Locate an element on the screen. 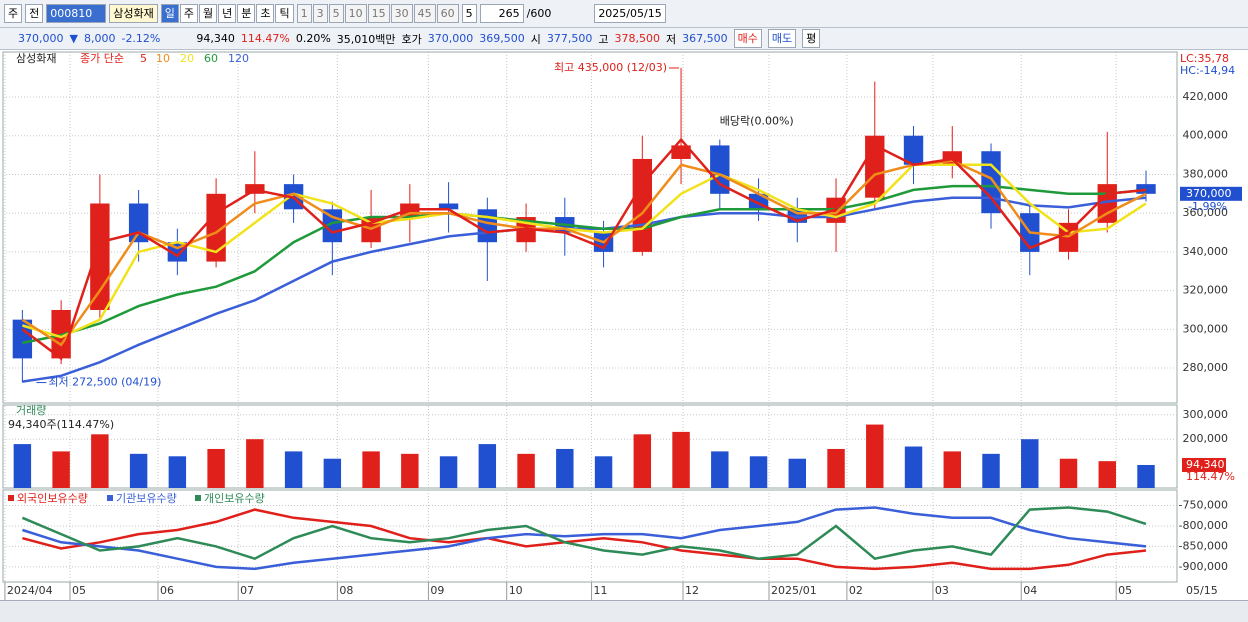 Image resolution: width=1248 pixels, height=622 pixels. panel-title: 거래량 is located at coordinates (31, 410).